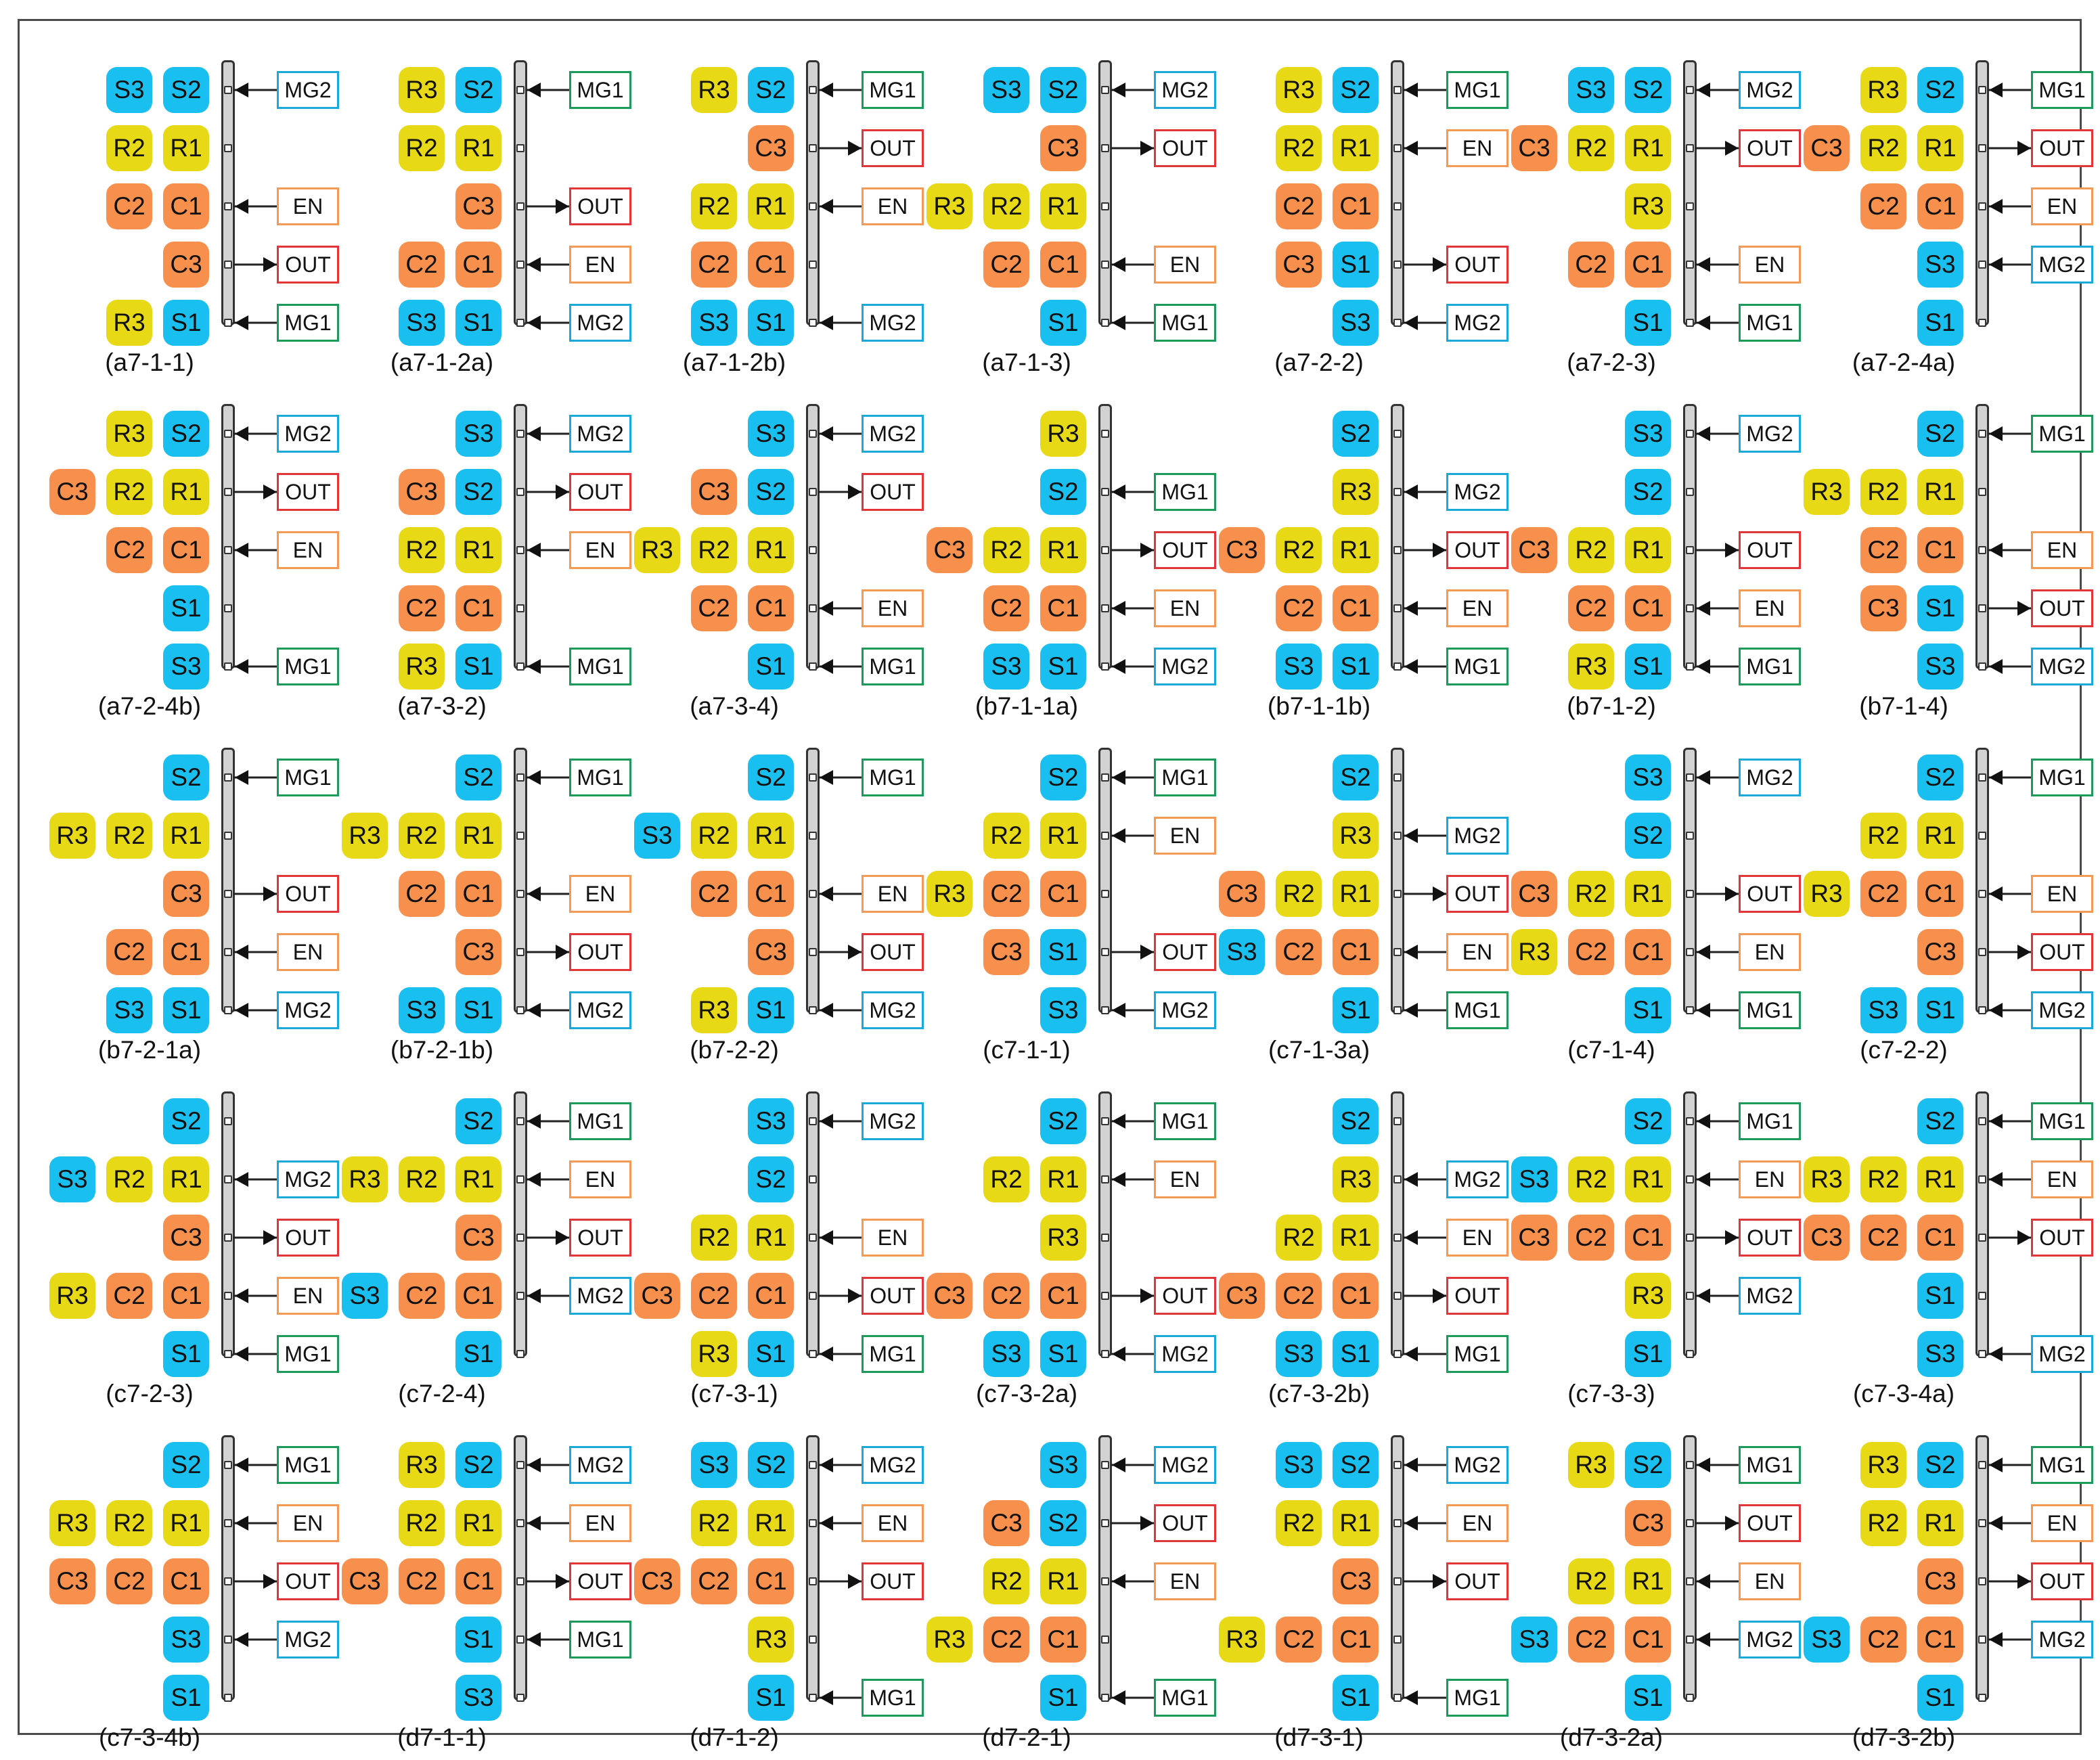  Describe the element at coordinates (195, 557) in the screenshot. I see `panel: R3 S2 MG2 C3 R2 R1 OUT C2 C1 EN S1 S3 MG1 (a7-2-4b)` at that location.